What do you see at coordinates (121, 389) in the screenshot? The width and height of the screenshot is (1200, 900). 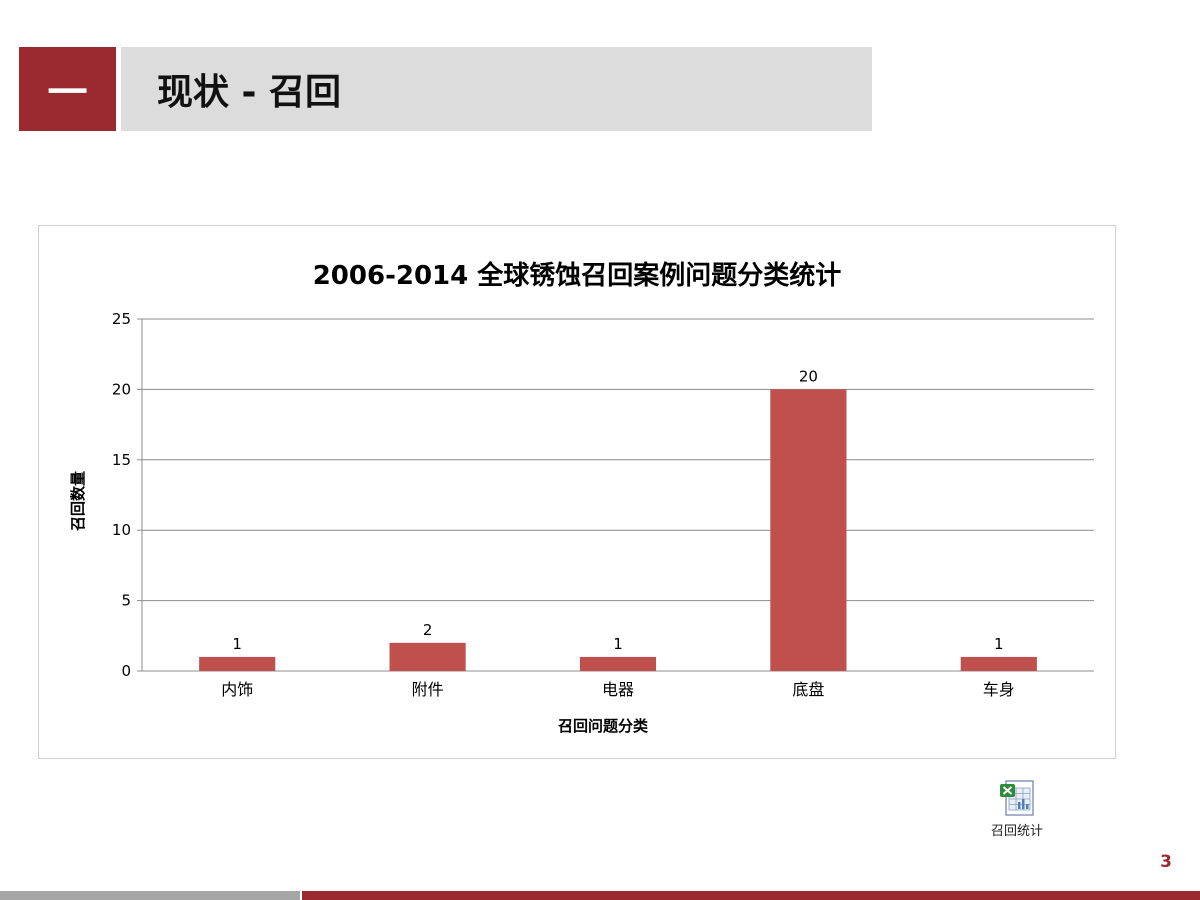 I see `y-tick-label: 20` at bounding box center [121, 389].